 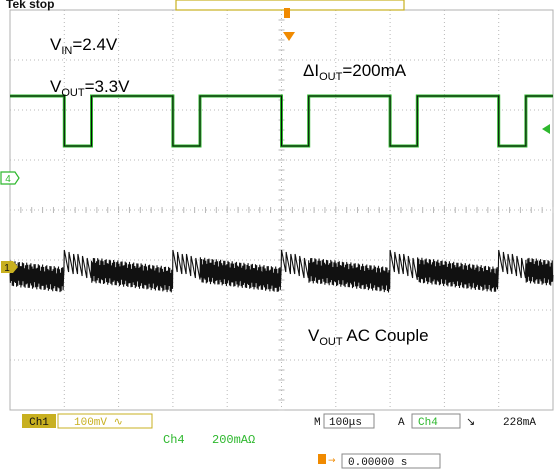 I want to click on ch1-scale-box, so click(x=105, y=421).